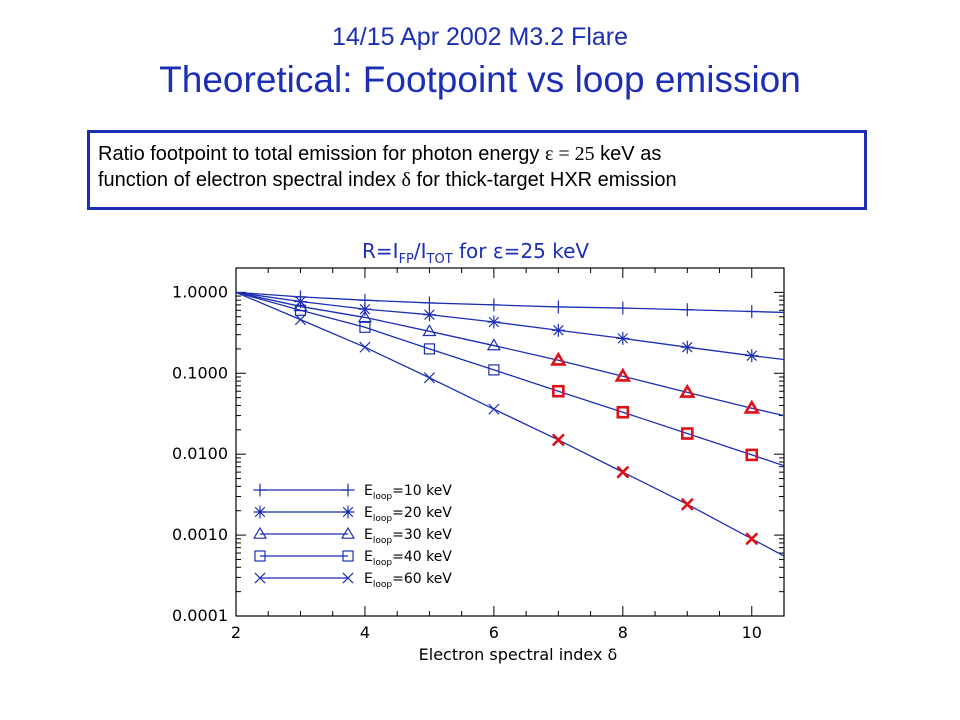 The image size is (960, 720). I want to click on caption-line-2-end: for thick-target HXR emission, so click(543, 180).